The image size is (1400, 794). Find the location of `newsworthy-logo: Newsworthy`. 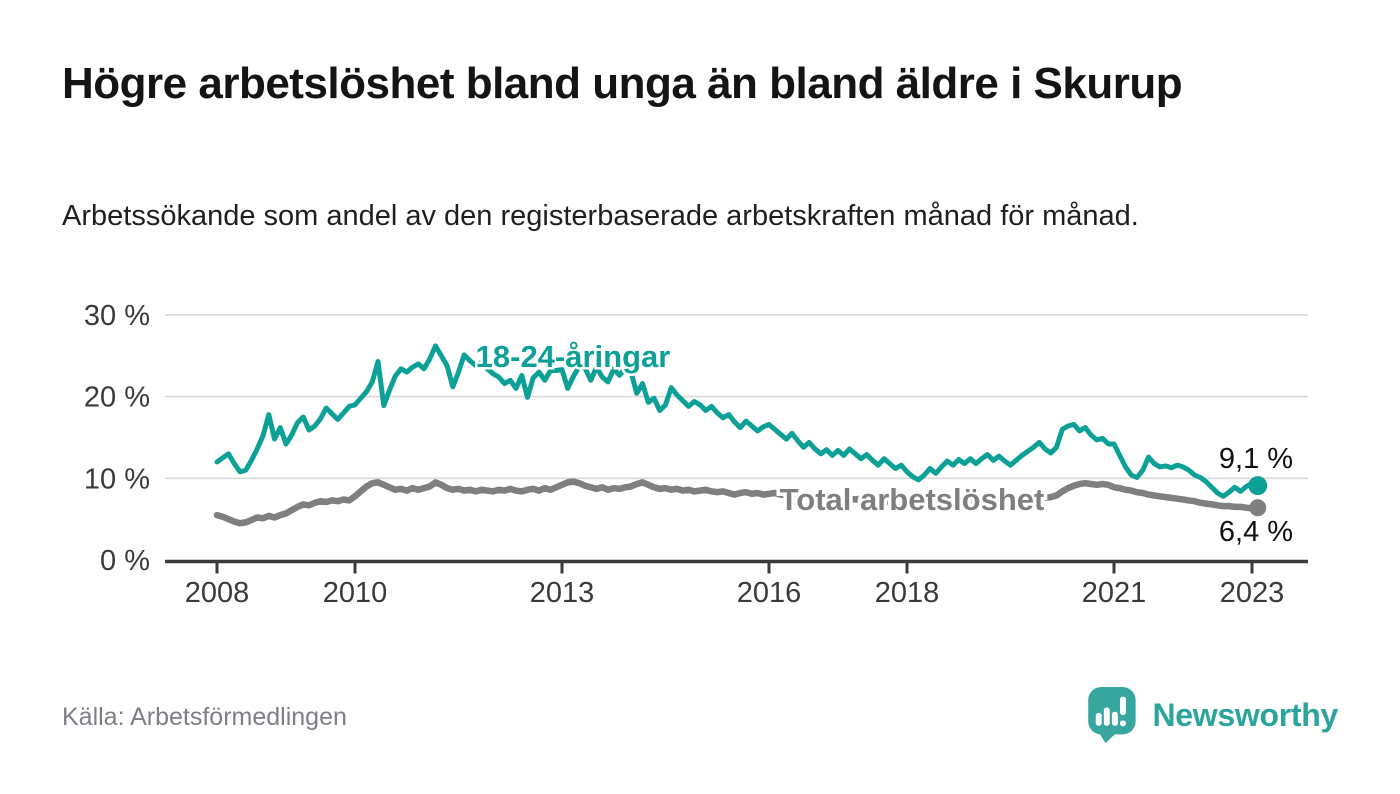

newsworthy-logo: Newsworthy is located at coordinates (1213, 715).